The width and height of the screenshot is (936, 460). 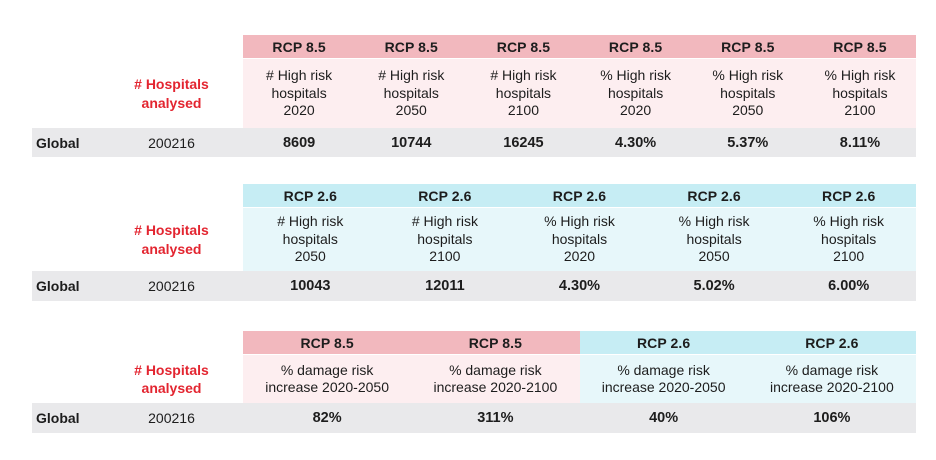 What do you see at coordinates (310, 286) in the screenshot?
I see `data-value: 10043` at bounding box center [310, 286].